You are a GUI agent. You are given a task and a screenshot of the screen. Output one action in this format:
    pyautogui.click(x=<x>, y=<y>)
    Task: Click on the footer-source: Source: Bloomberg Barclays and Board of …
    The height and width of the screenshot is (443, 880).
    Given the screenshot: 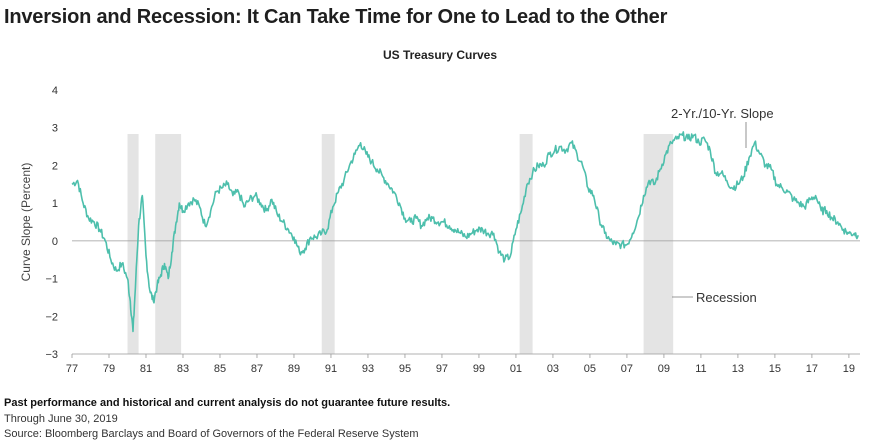 What is the action you would take?
    pyautogui.click(x=211, y=434)
    